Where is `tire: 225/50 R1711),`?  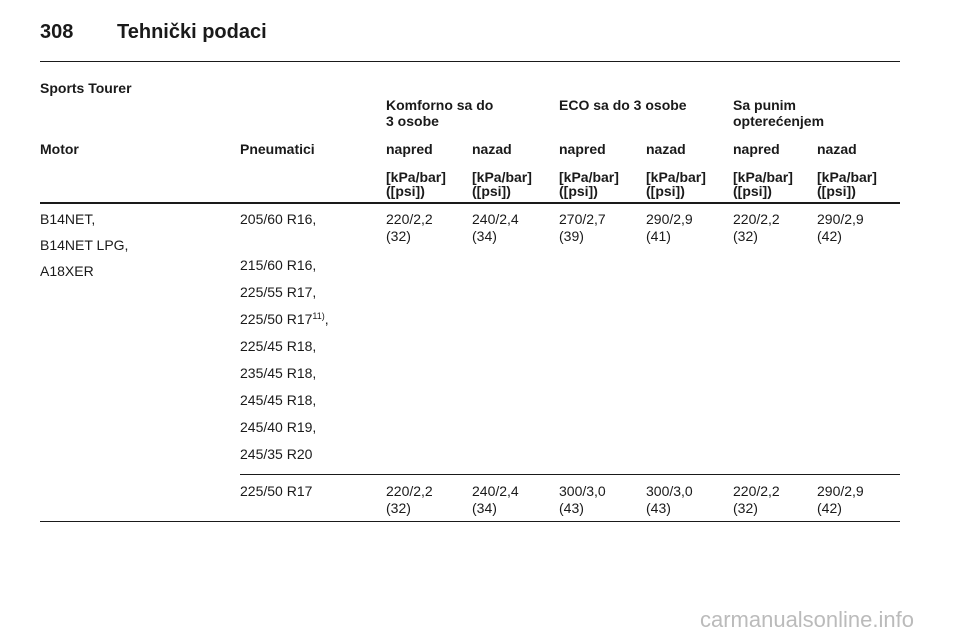
tire: 225/50 R1711), is located at coordinates (284, 319).